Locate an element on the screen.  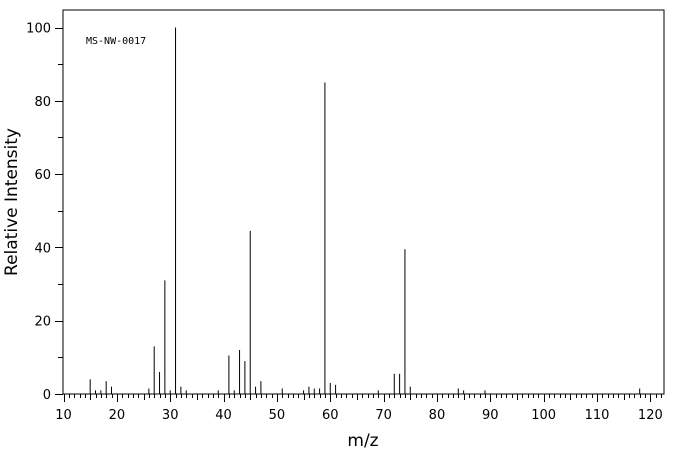
x-tick-label: 120 is located at coordinates (650, 415).